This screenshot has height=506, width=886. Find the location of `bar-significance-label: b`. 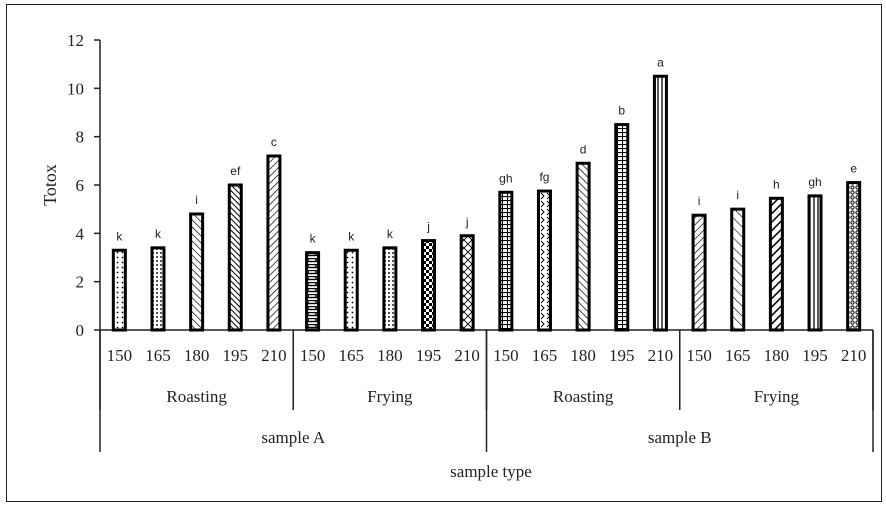

bar-significance-label: b is located at coordinates (621, 111).